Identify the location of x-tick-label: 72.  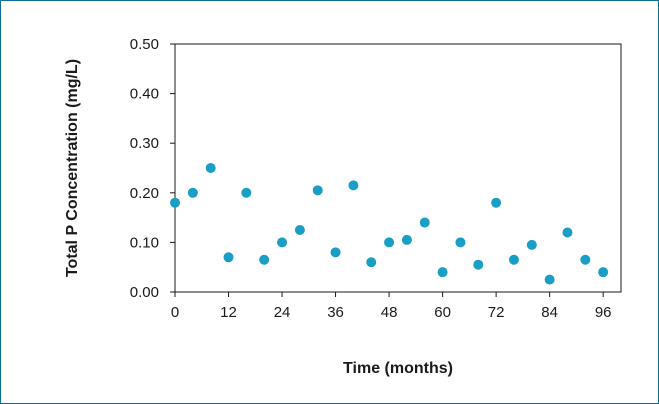
(496, 312).